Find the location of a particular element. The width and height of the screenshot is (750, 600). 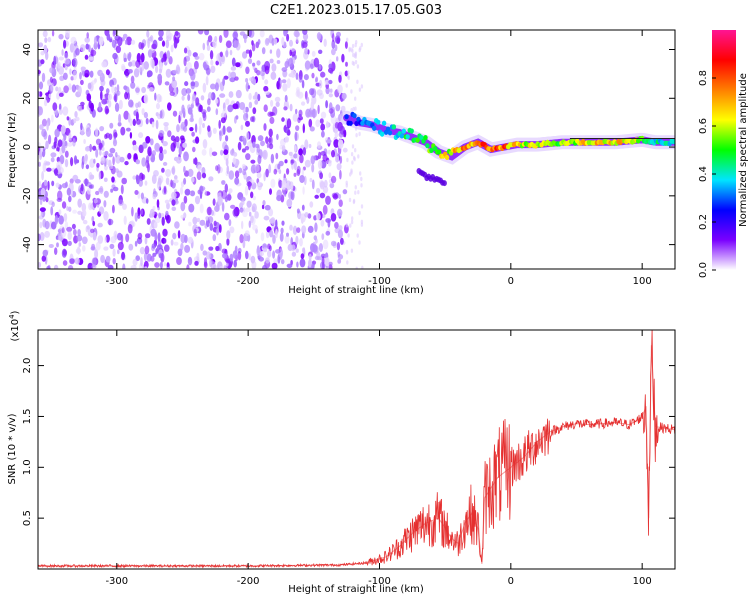

colorbar-tick-label: 0.4 is located at coordinates (703, 174).